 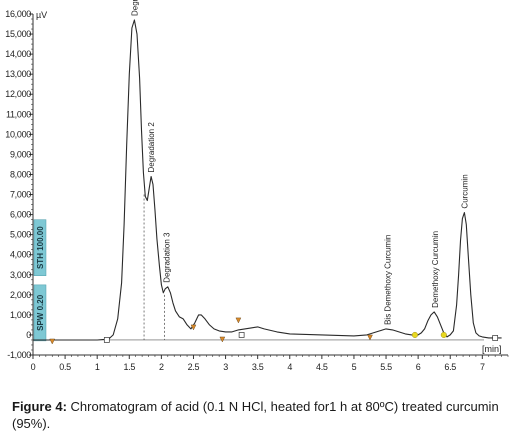 I want to click on x-tick-label: 4.5, so click(x=322, y=367).